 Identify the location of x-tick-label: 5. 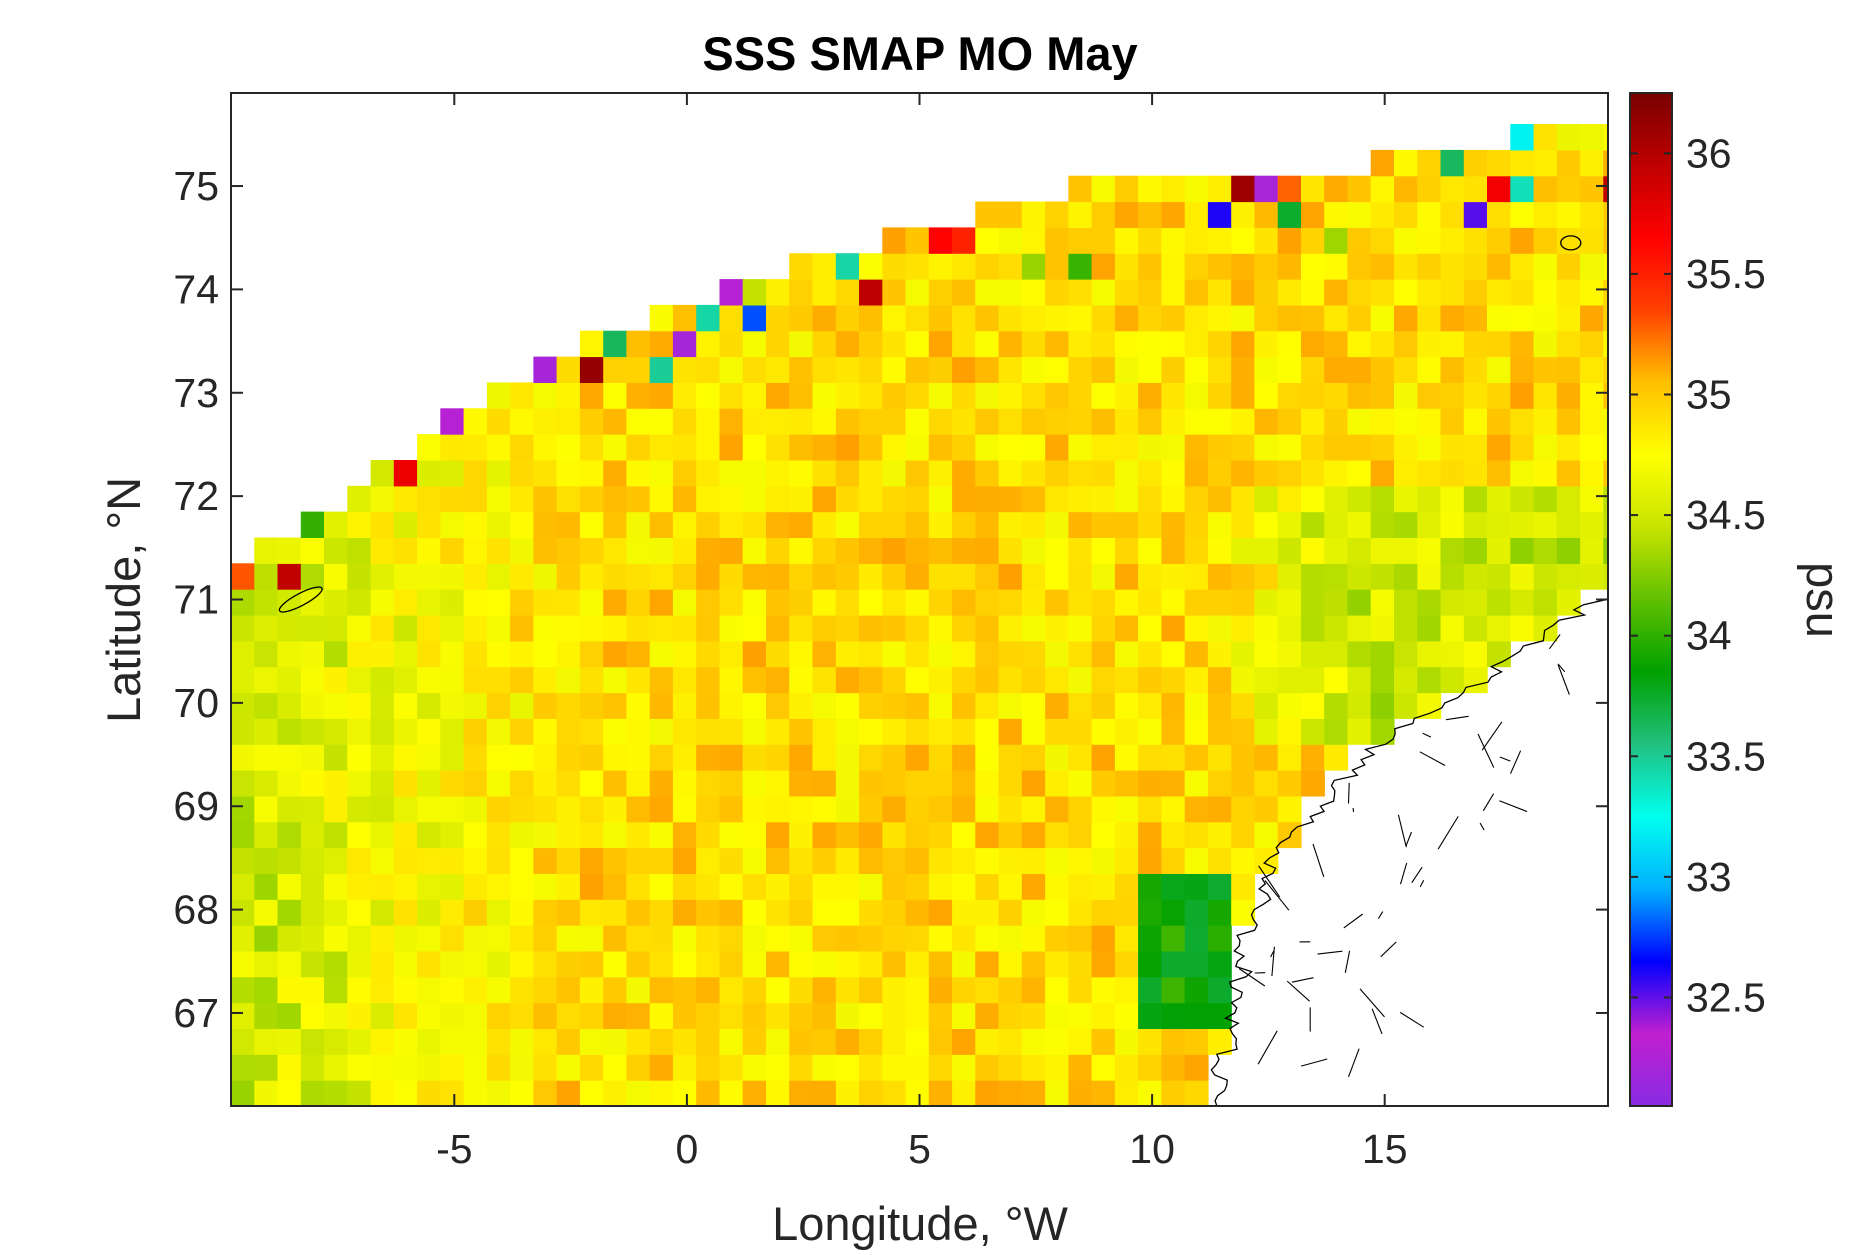
(919, 1149).